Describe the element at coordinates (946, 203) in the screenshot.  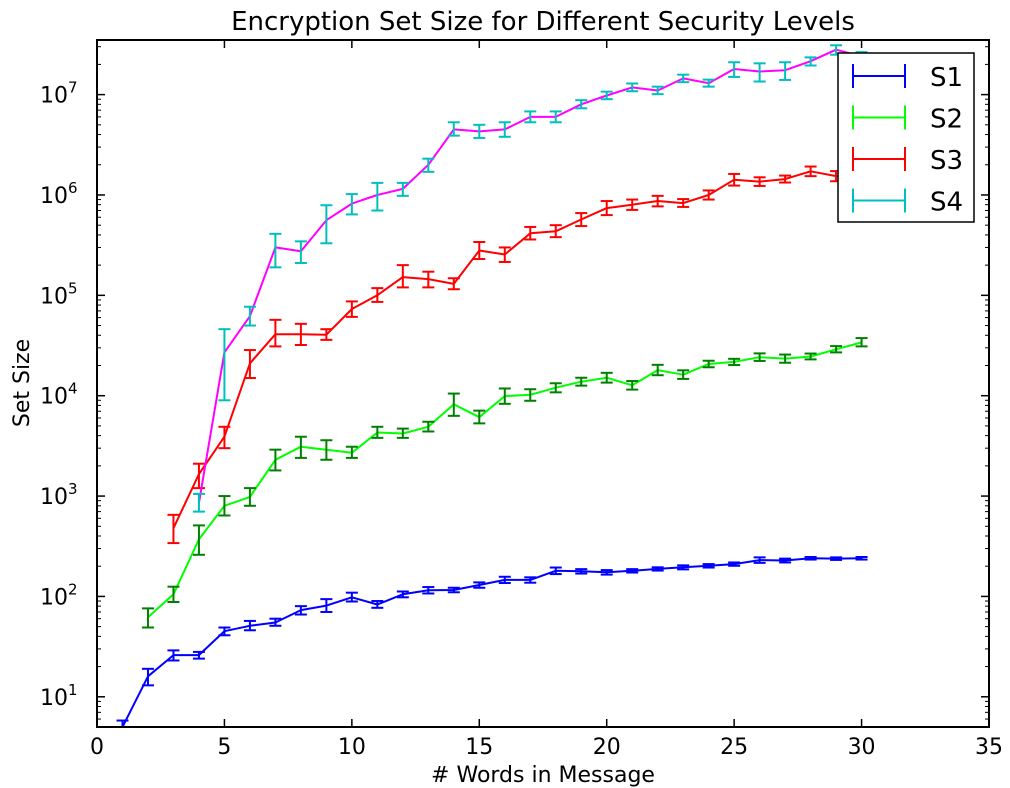
I see `legend-label: S4` at that location.